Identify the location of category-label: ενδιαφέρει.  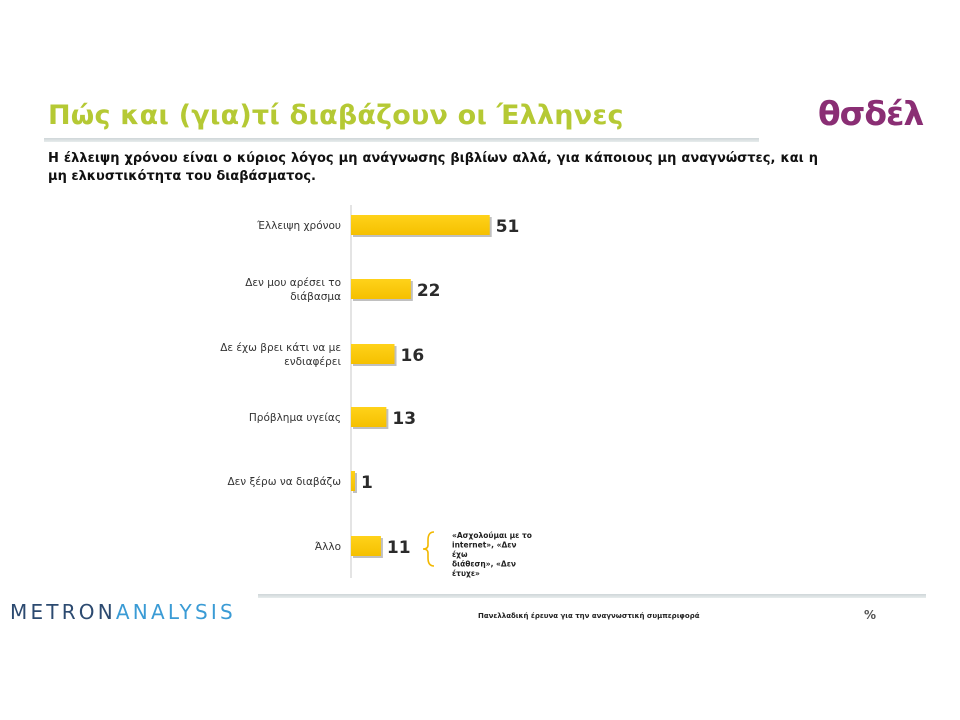
(312, 362).